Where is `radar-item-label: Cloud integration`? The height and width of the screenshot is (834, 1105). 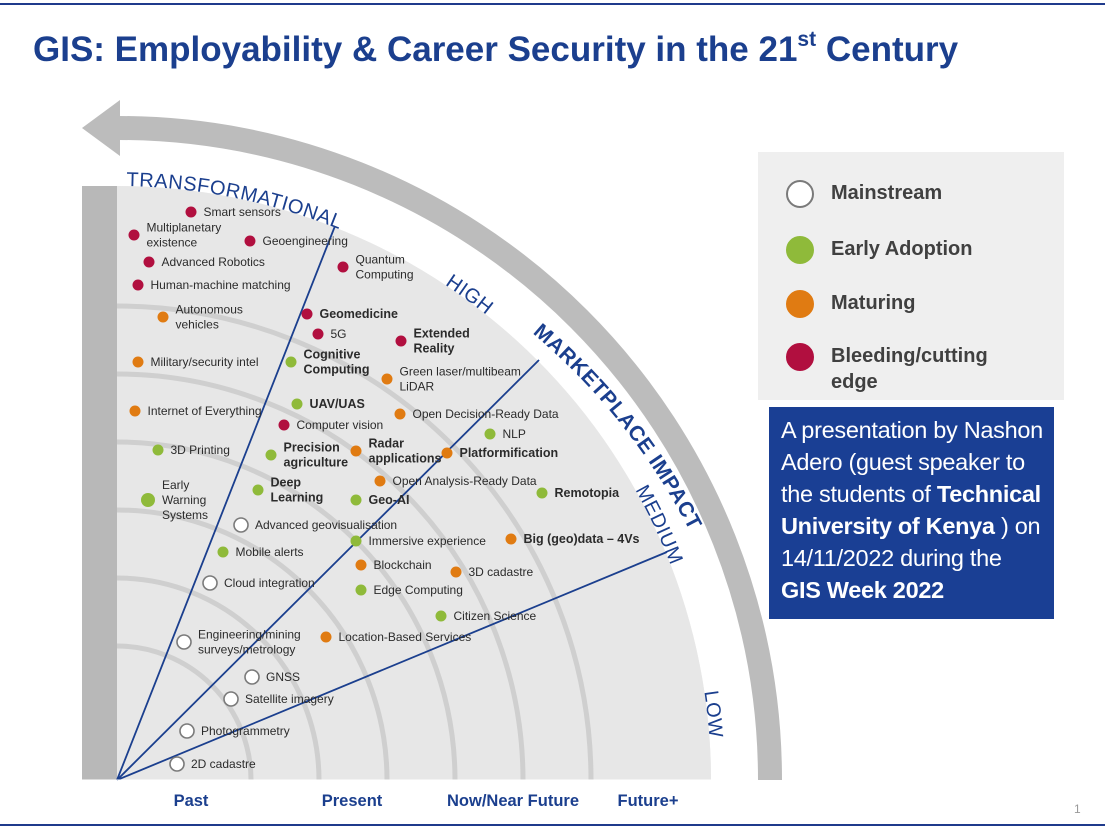
radar-item-label: Cloud integration is located at coordinates (269, 583).